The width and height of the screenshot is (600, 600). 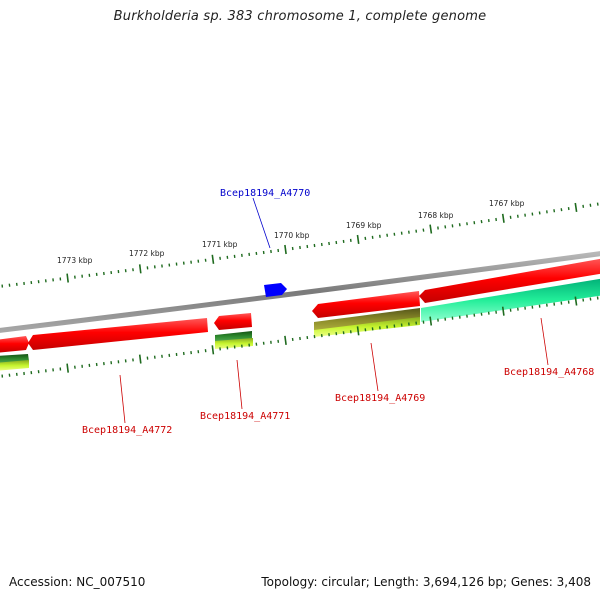 What do you see at coordinates (275, 290) in the screenshot?
I see `gene-a4770-arrow` at bounding box center [275, 290].